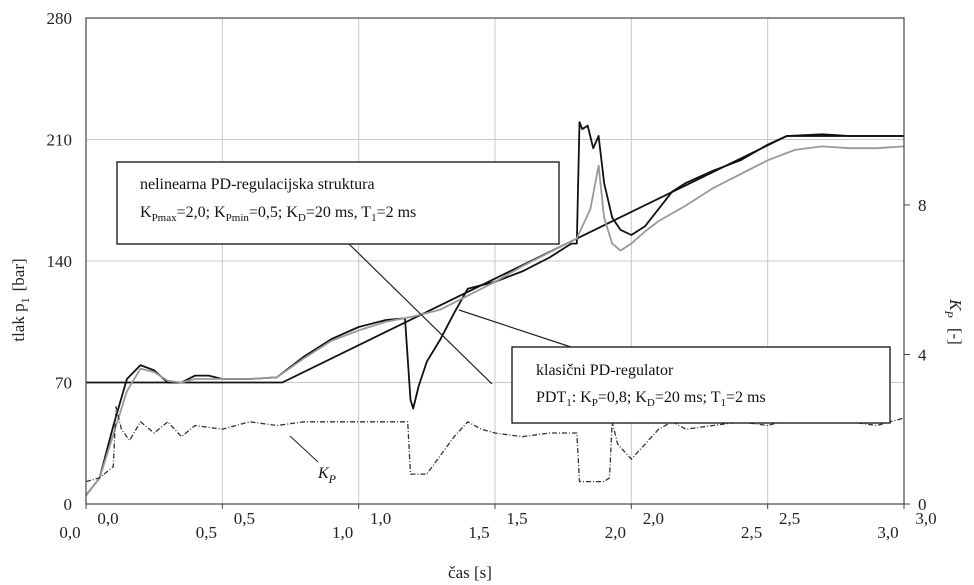  What do you see at coordinates (257, 184) in the screenshot?
I see `annotation-1-line1: nelinearna PD-regulacijska struktura` at bounding box center [257, 184].